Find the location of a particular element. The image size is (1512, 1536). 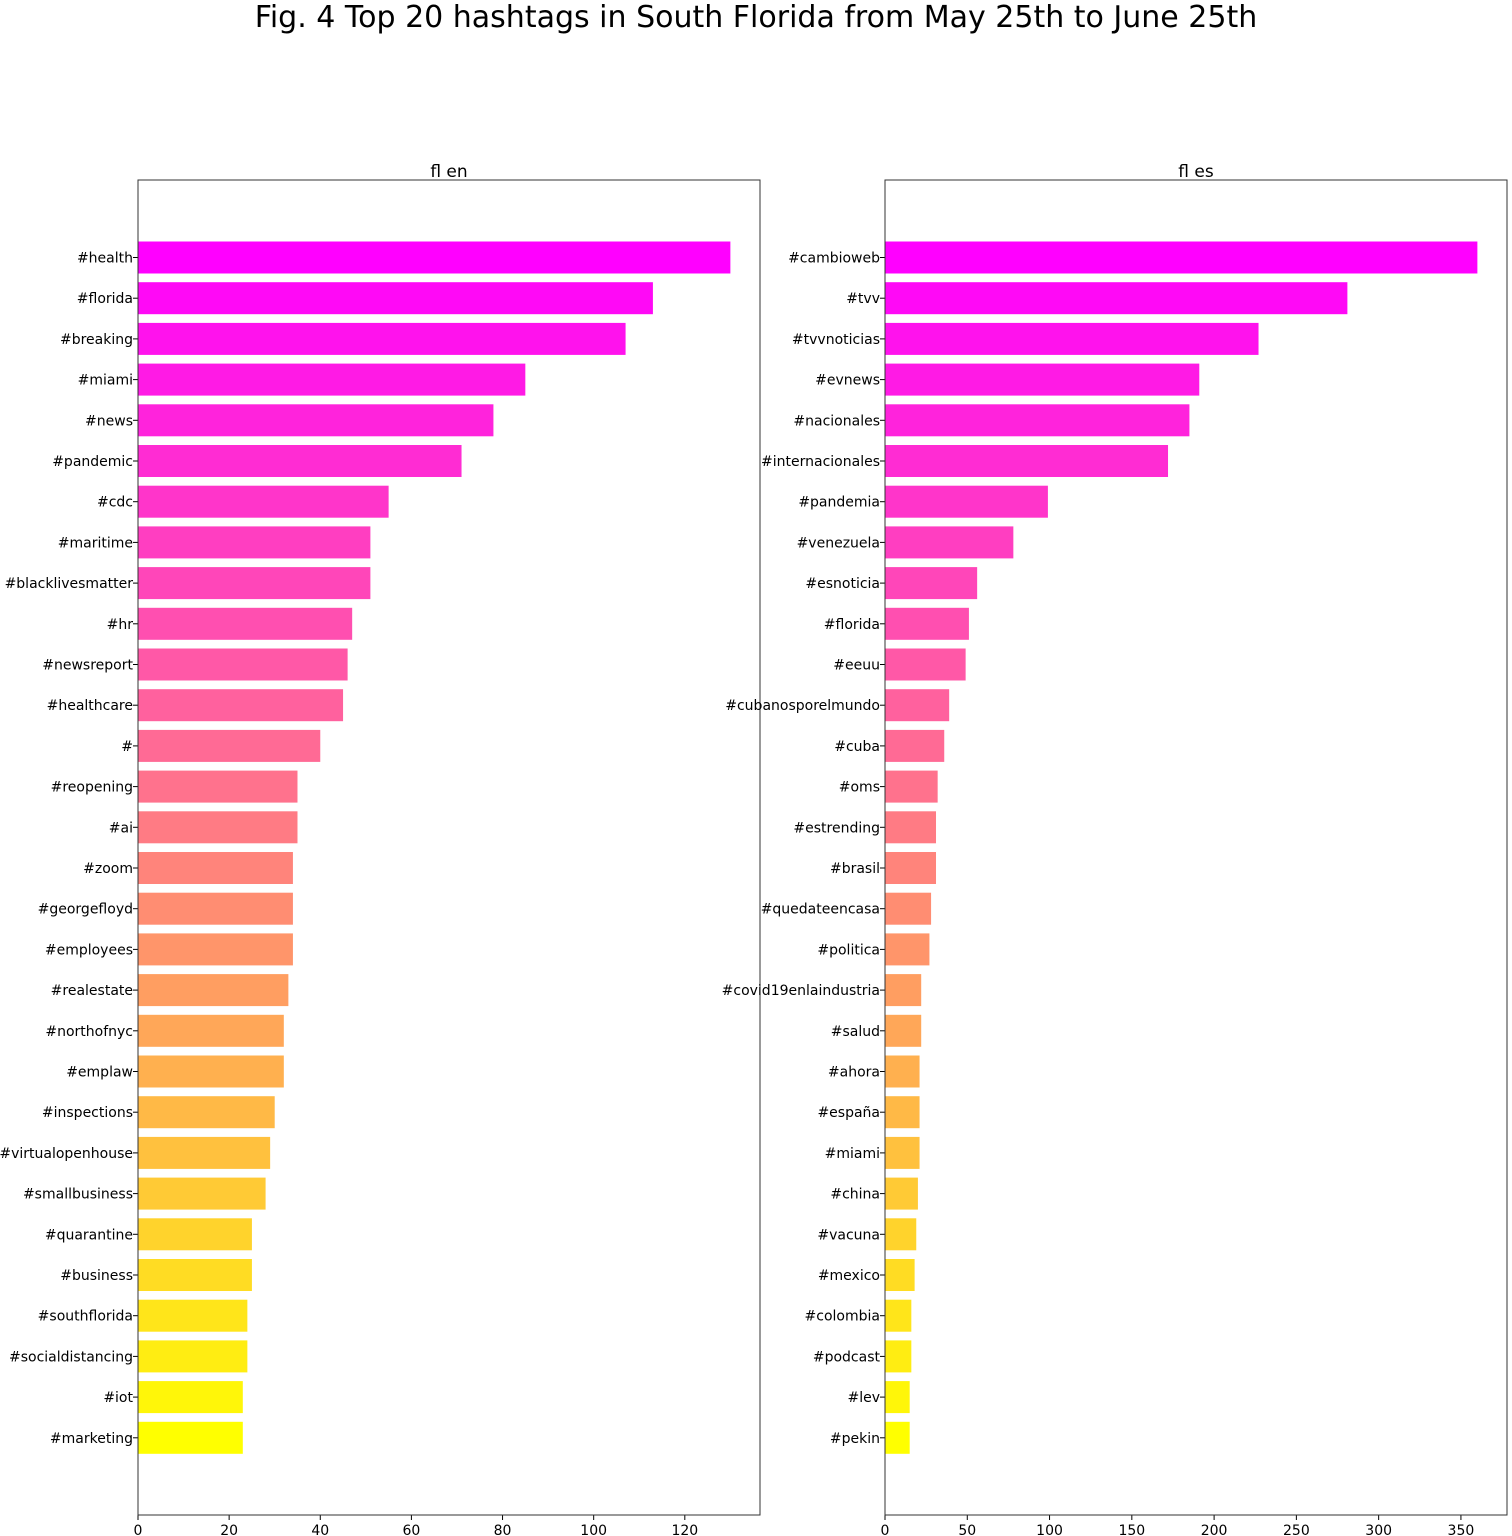

y-tick-label: #realestate is located at coordinates (92, 991).